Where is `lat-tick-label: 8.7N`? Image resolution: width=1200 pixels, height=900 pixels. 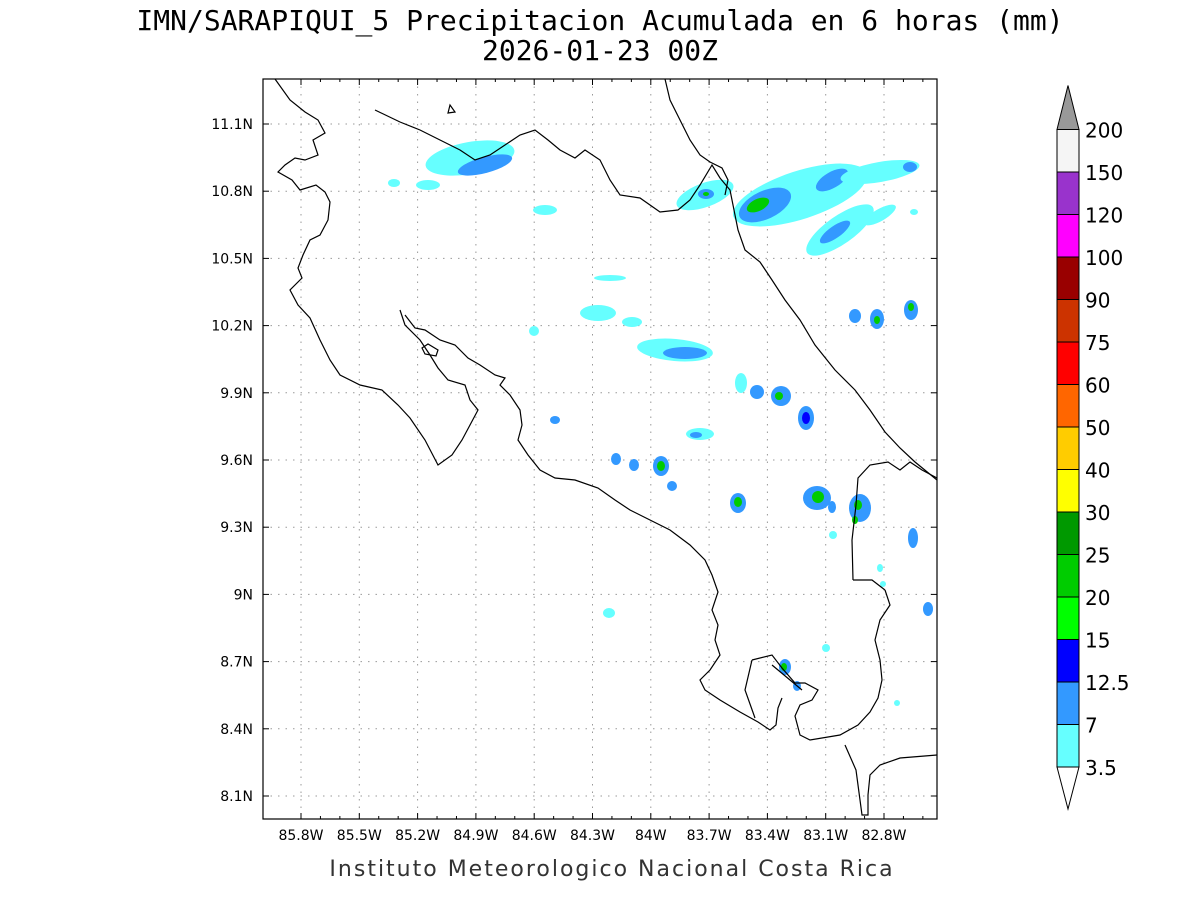
lat-tick-label: 8.7N is located at coordinates (236, 663).